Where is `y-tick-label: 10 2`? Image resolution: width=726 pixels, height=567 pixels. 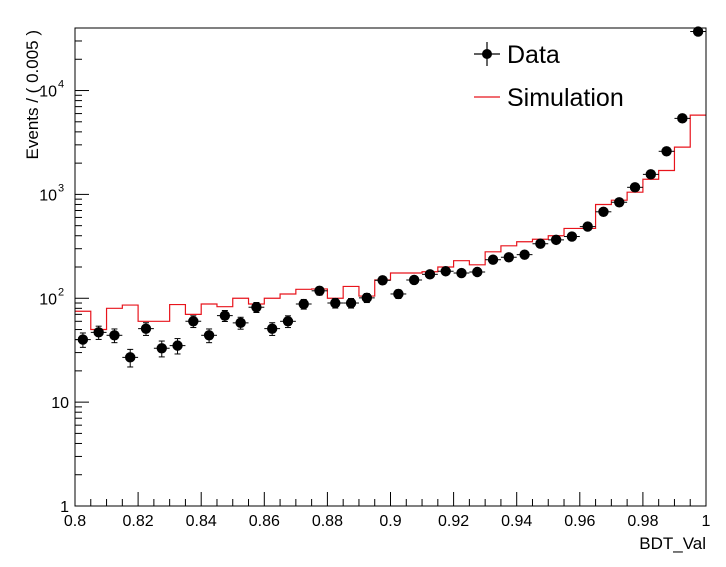 y-tick-label: 10 2 is located at coordinates (51, 297).